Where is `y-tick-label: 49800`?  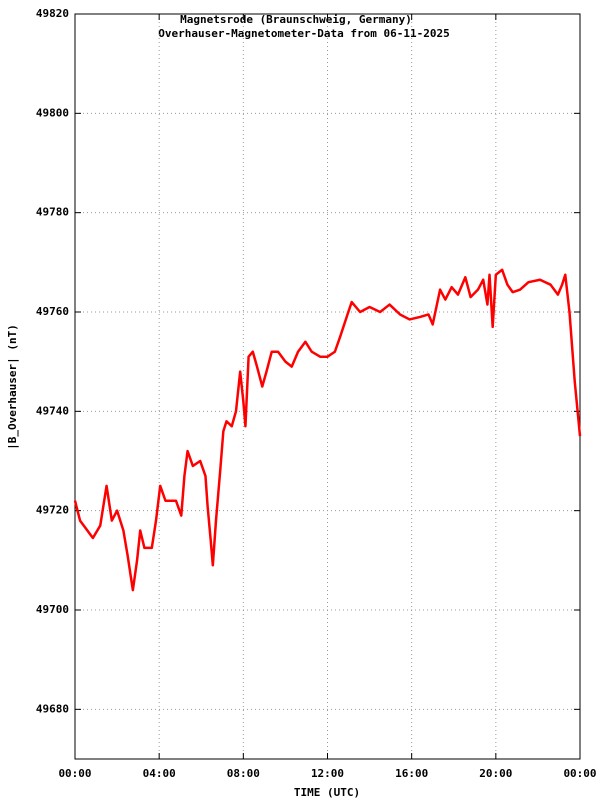
y-tick-label: 49800 is located at coordinates (52, 112).